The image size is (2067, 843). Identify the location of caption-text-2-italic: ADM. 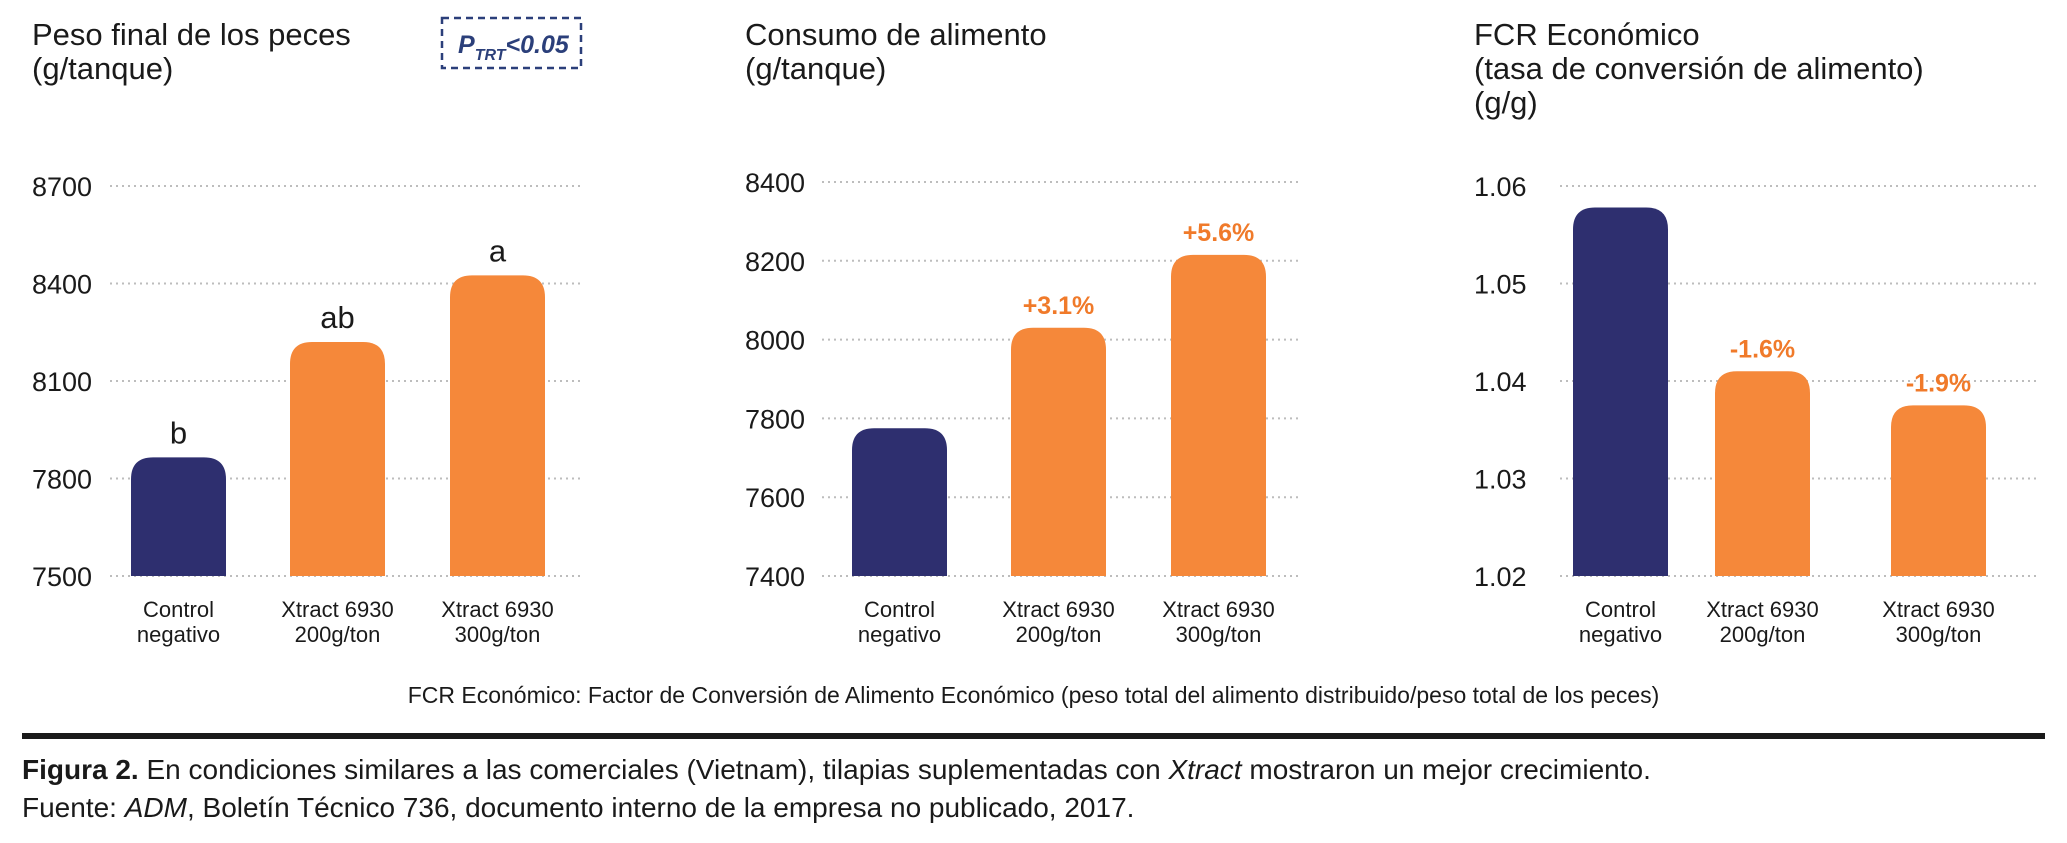
(155, 807).